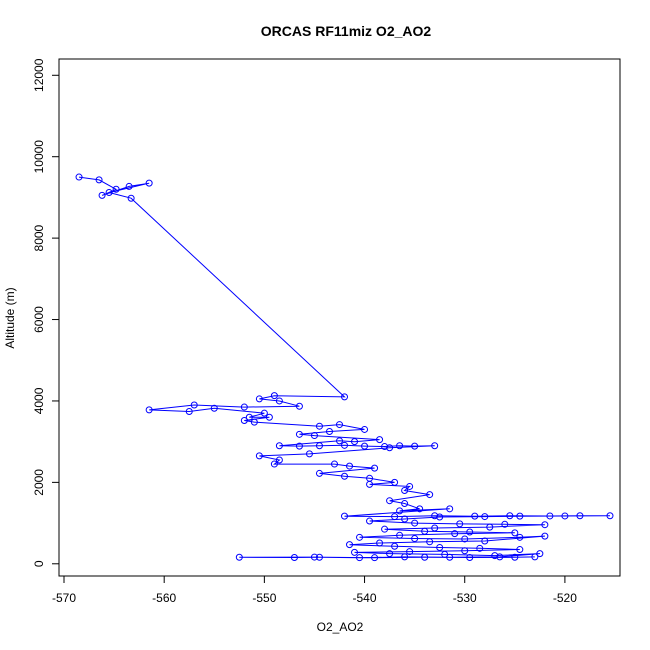 The height and width of the screenshot is (650, 650). What do you see at coordinates (39, 563) in the screenshot?
I see `y-tick-label: 0` at bounding box center [39, 563].